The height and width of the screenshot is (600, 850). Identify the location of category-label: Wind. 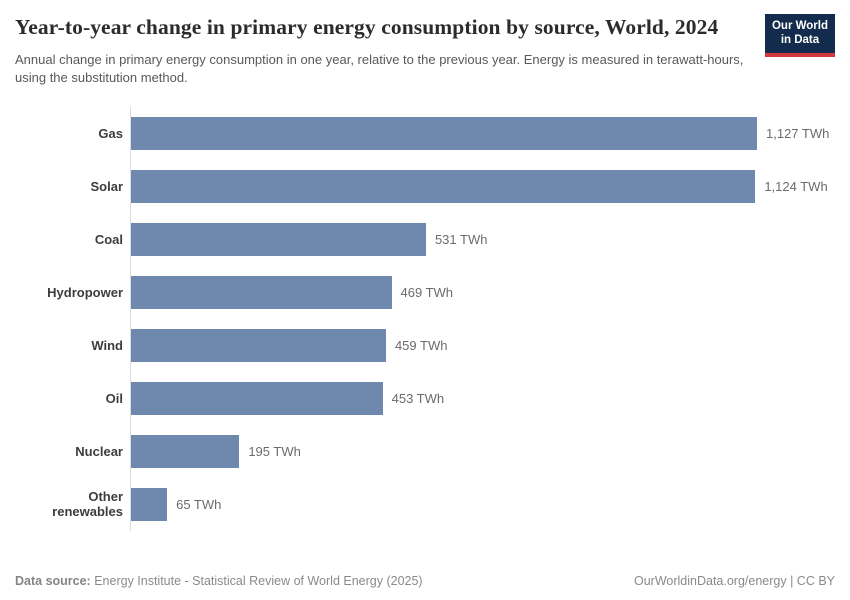
(107, 345).